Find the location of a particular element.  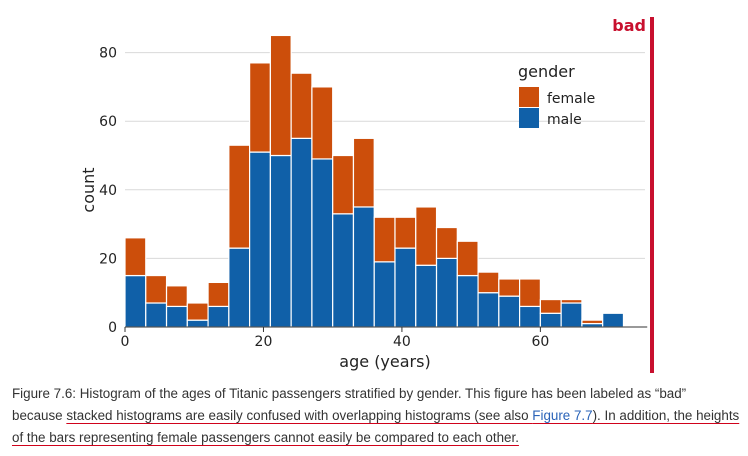

bad-label: bad is located at coordinates (629, 25).